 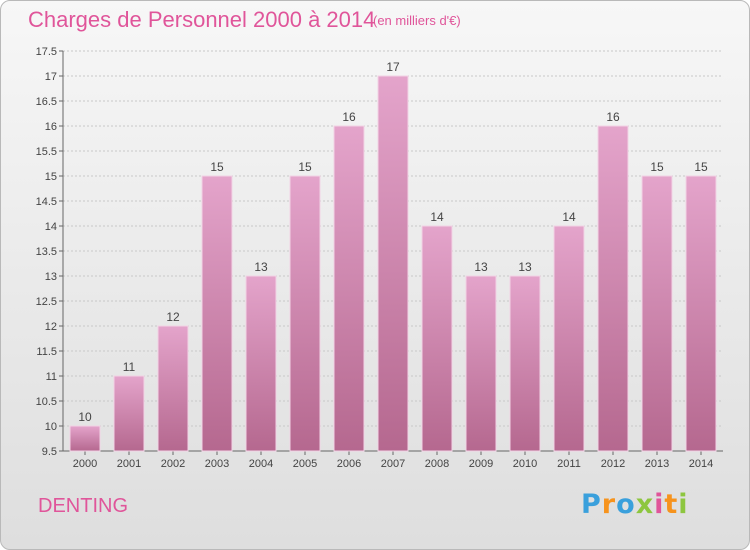 What do you see at coordinates (417, 20) in the screenshot?
I see `chart-subtitle: (en milliers d'€)` at bounding box center [417, 20].